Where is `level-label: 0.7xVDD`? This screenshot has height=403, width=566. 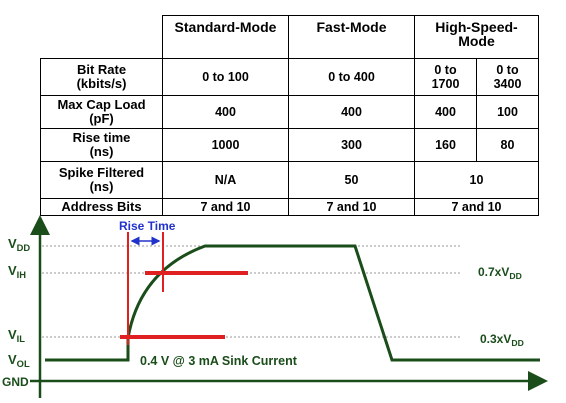
level-label: 0.7xVDD is located at coordinates (500, 273).